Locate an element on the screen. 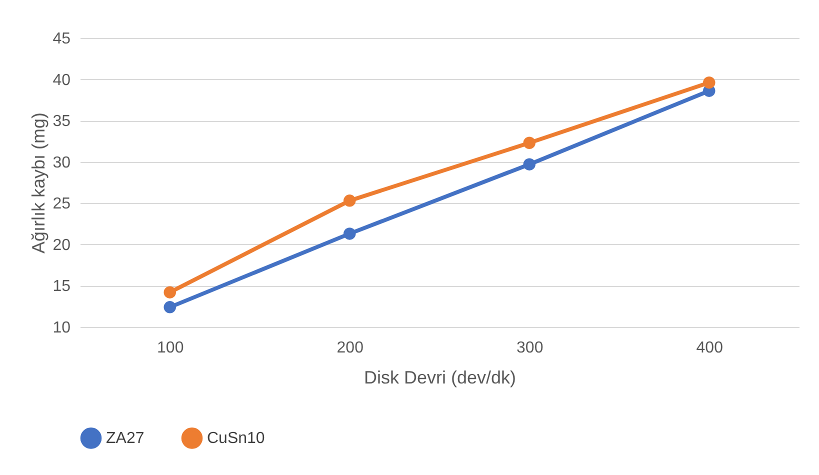 The height and width of the screenshot is (475, 819). x-tick-label: 400 is located at coordinates (710, 348).